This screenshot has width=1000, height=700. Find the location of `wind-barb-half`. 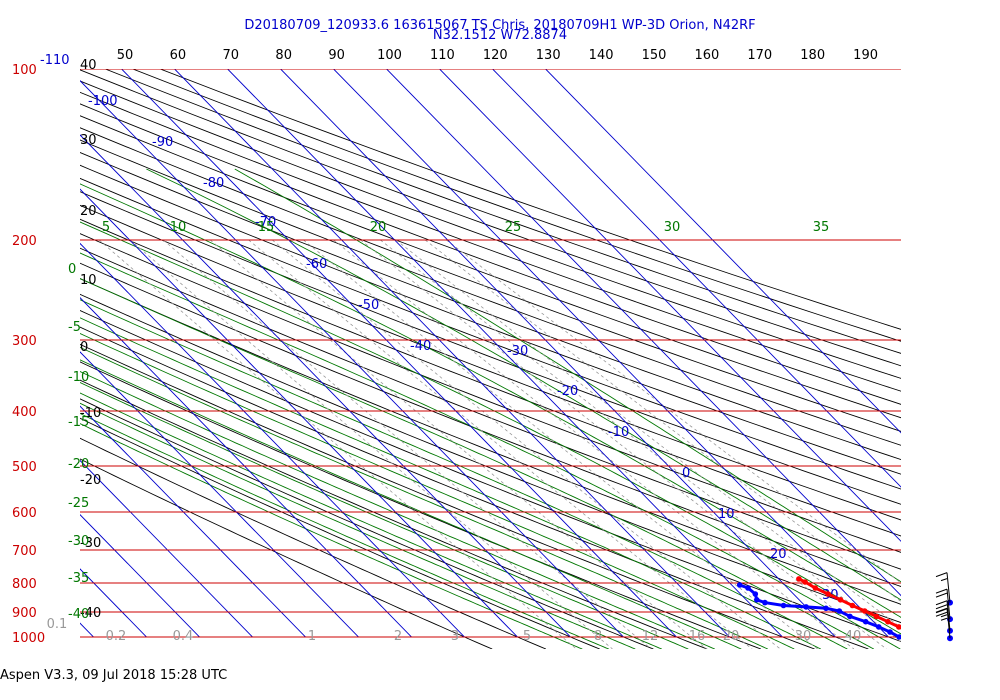

wind-barb-half is located at coordinates (944, 580).